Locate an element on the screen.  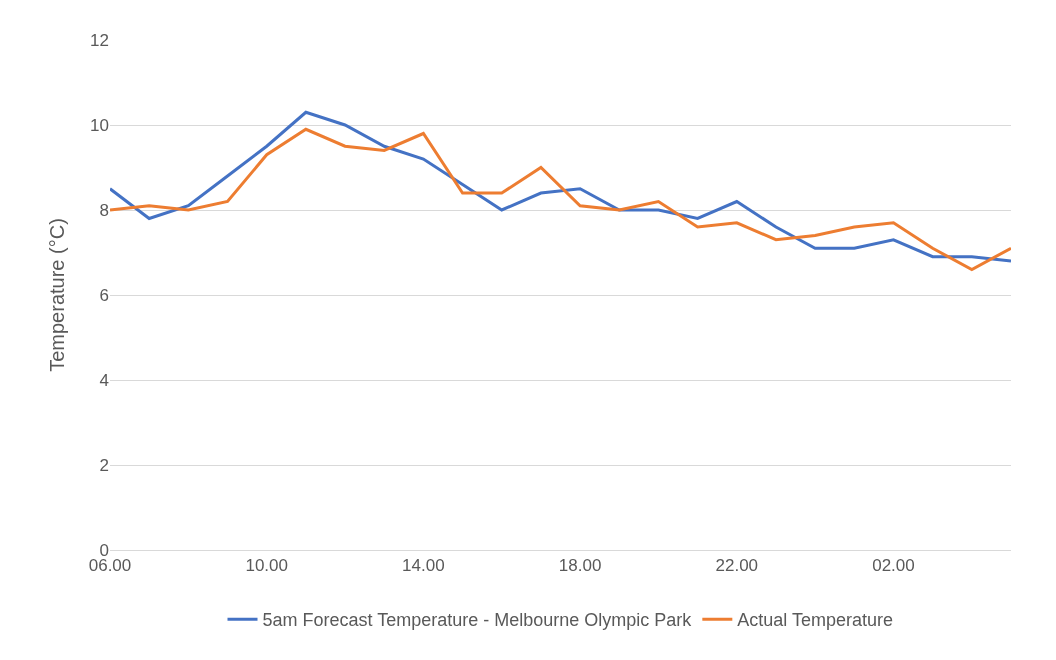
y-tick-label: 6 is located at coordinates (104, 295).